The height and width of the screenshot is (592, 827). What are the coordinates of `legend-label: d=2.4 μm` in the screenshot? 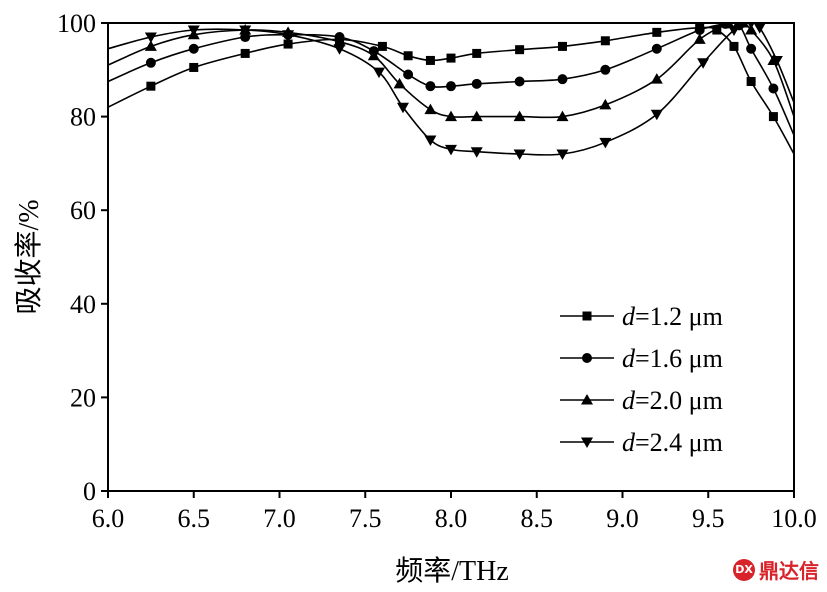 It's located at (672, 442).